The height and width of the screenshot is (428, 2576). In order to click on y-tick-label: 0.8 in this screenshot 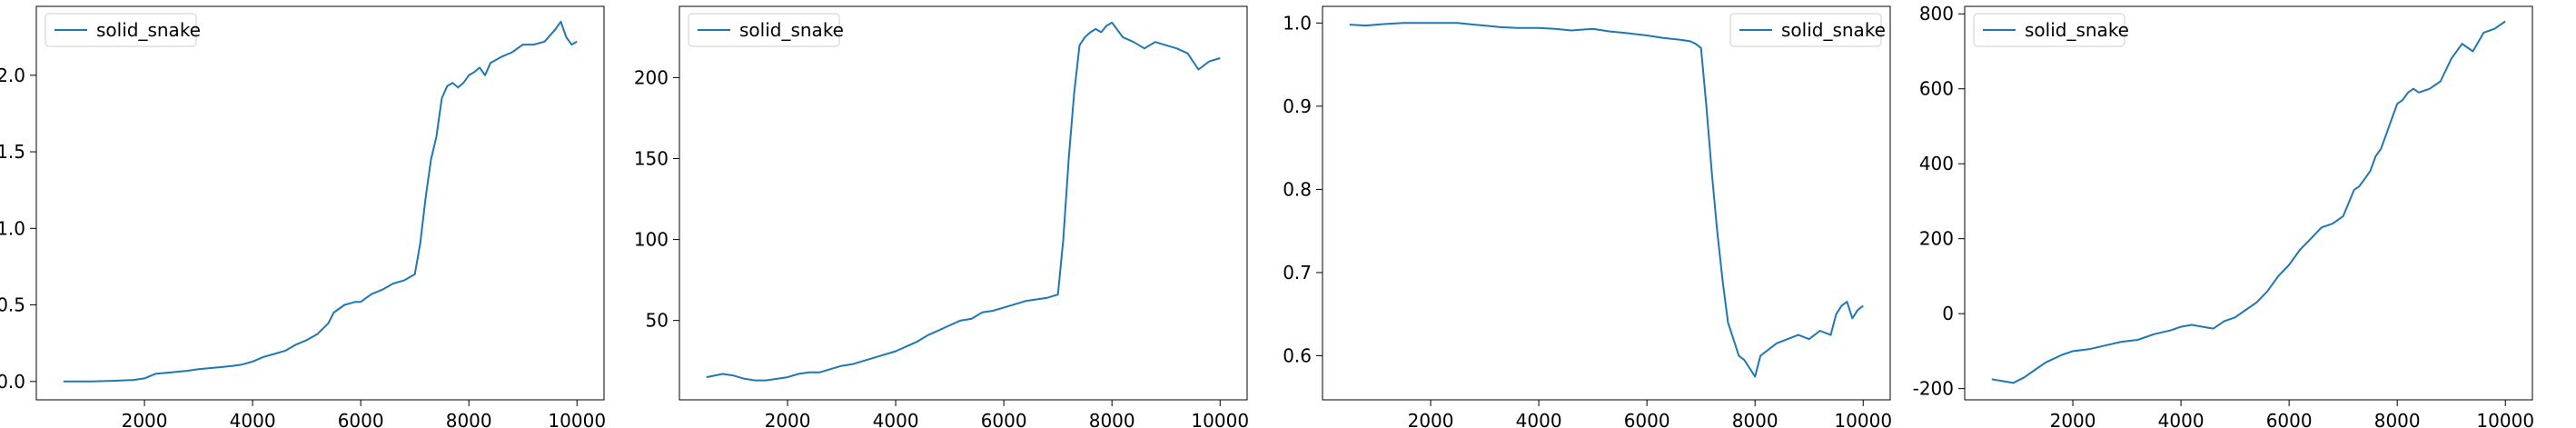, I will do `click(1297, 189)`.